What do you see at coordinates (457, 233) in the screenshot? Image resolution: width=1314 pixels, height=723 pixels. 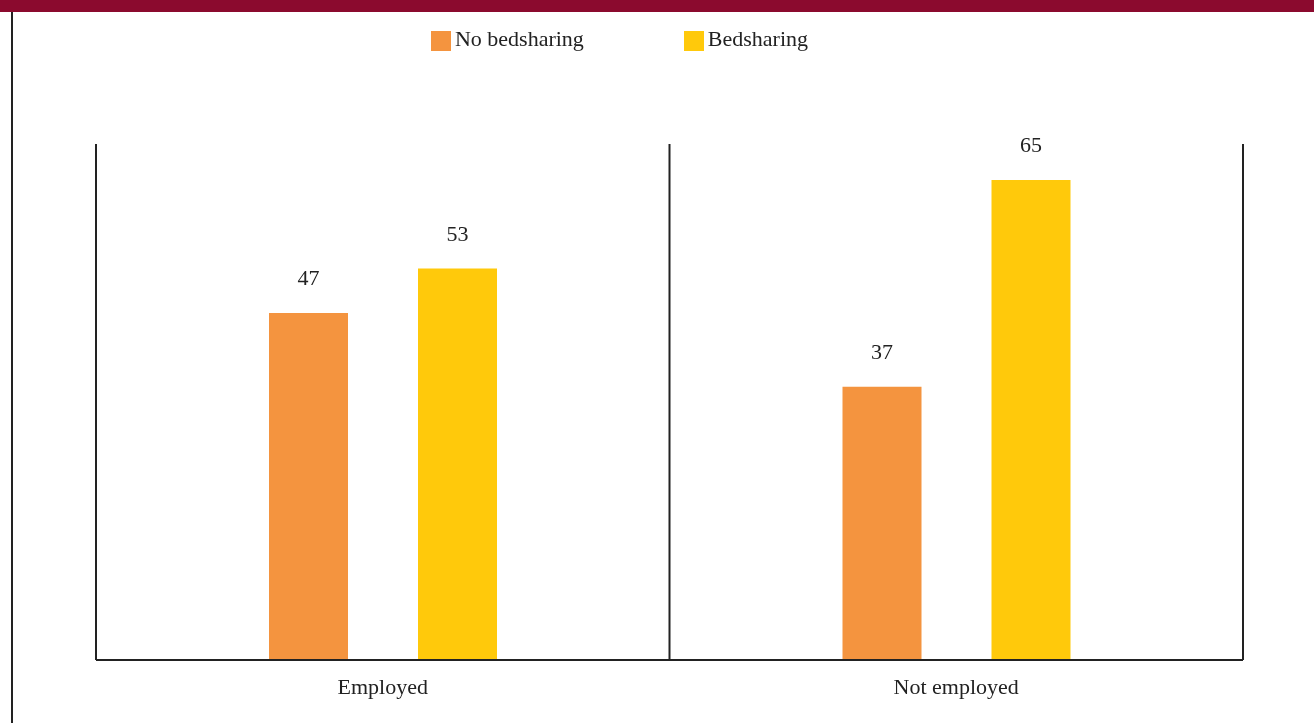 I see `data-label: 53` at bounding box center [457, 233].